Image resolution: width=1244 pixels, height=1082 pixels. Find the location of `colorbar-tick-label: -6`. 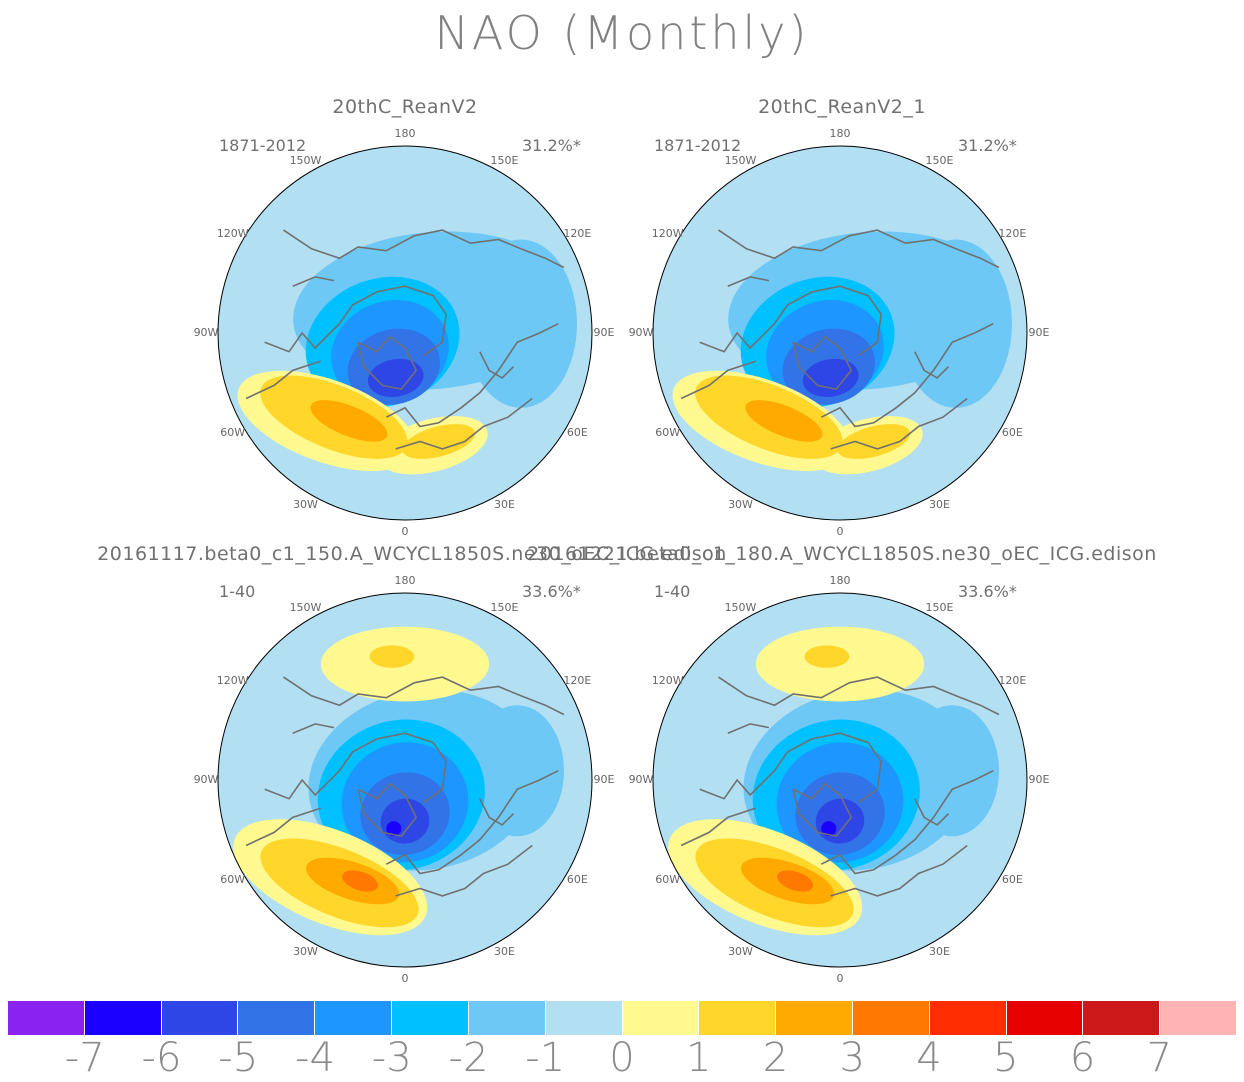

colorbar-tick-label: -6 is located at coordinates (161, 1058).